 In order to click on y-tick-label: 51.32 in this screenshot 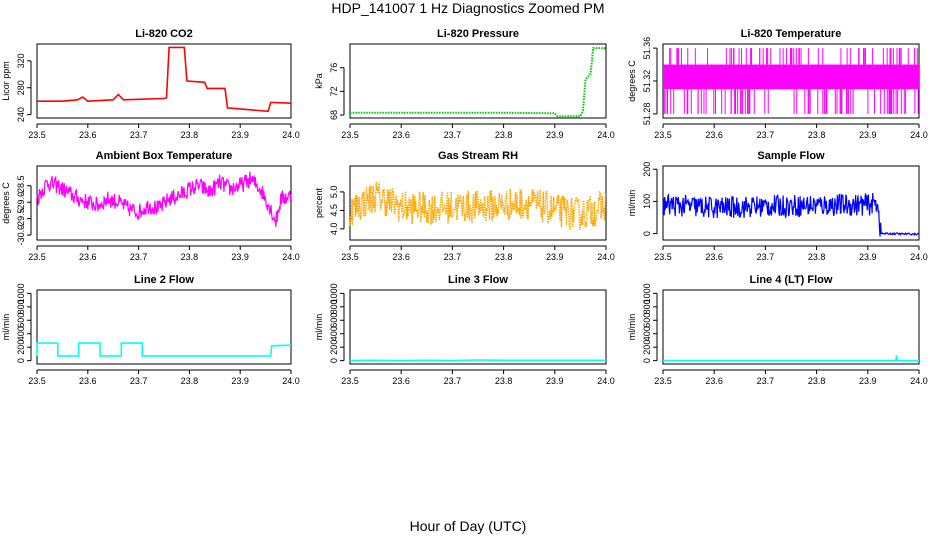, I will do `click(647, 81)`.